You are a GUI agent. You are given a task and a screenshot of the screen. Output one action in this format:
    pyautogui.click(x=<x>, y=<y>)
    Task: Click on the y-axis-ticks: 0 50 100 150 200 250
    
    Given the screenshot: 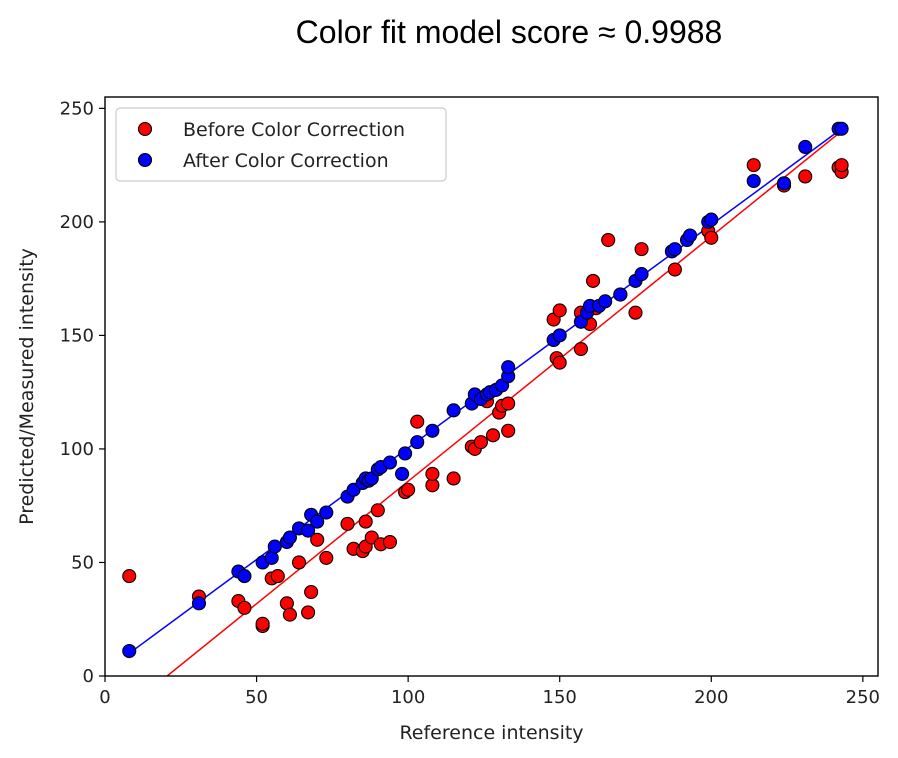 What is the action you would take?
    pyautogui.click(x=82, y=392)
    